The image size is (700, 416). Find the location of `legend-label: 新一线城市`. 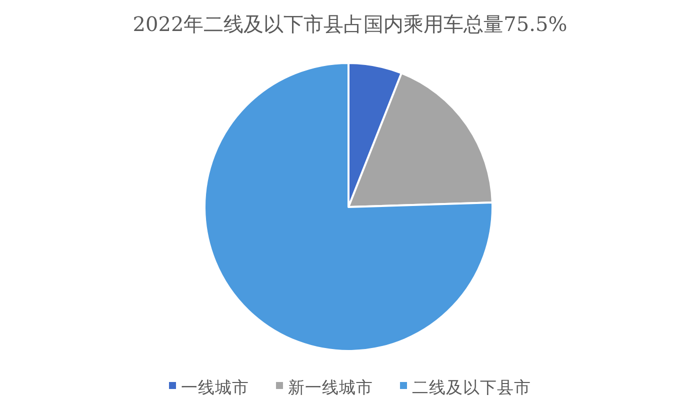

legend-label: 新一线城市 is located at coordinates (330, 387).